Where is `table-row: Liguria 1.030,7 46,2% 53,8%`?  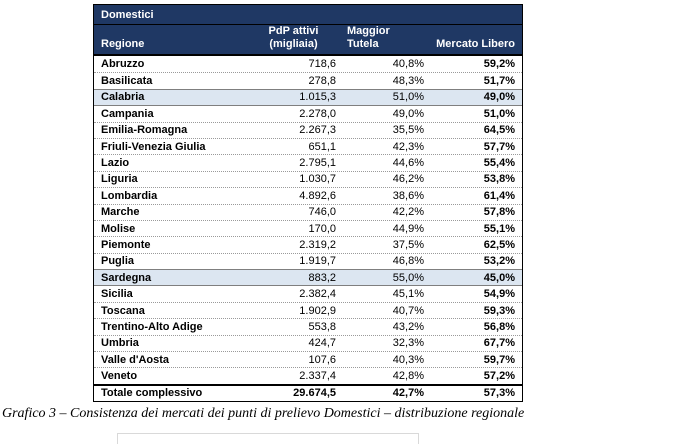 table-row: Liguria 1.030,7 46,2% 53,8% is located at coordinates (308, 178).